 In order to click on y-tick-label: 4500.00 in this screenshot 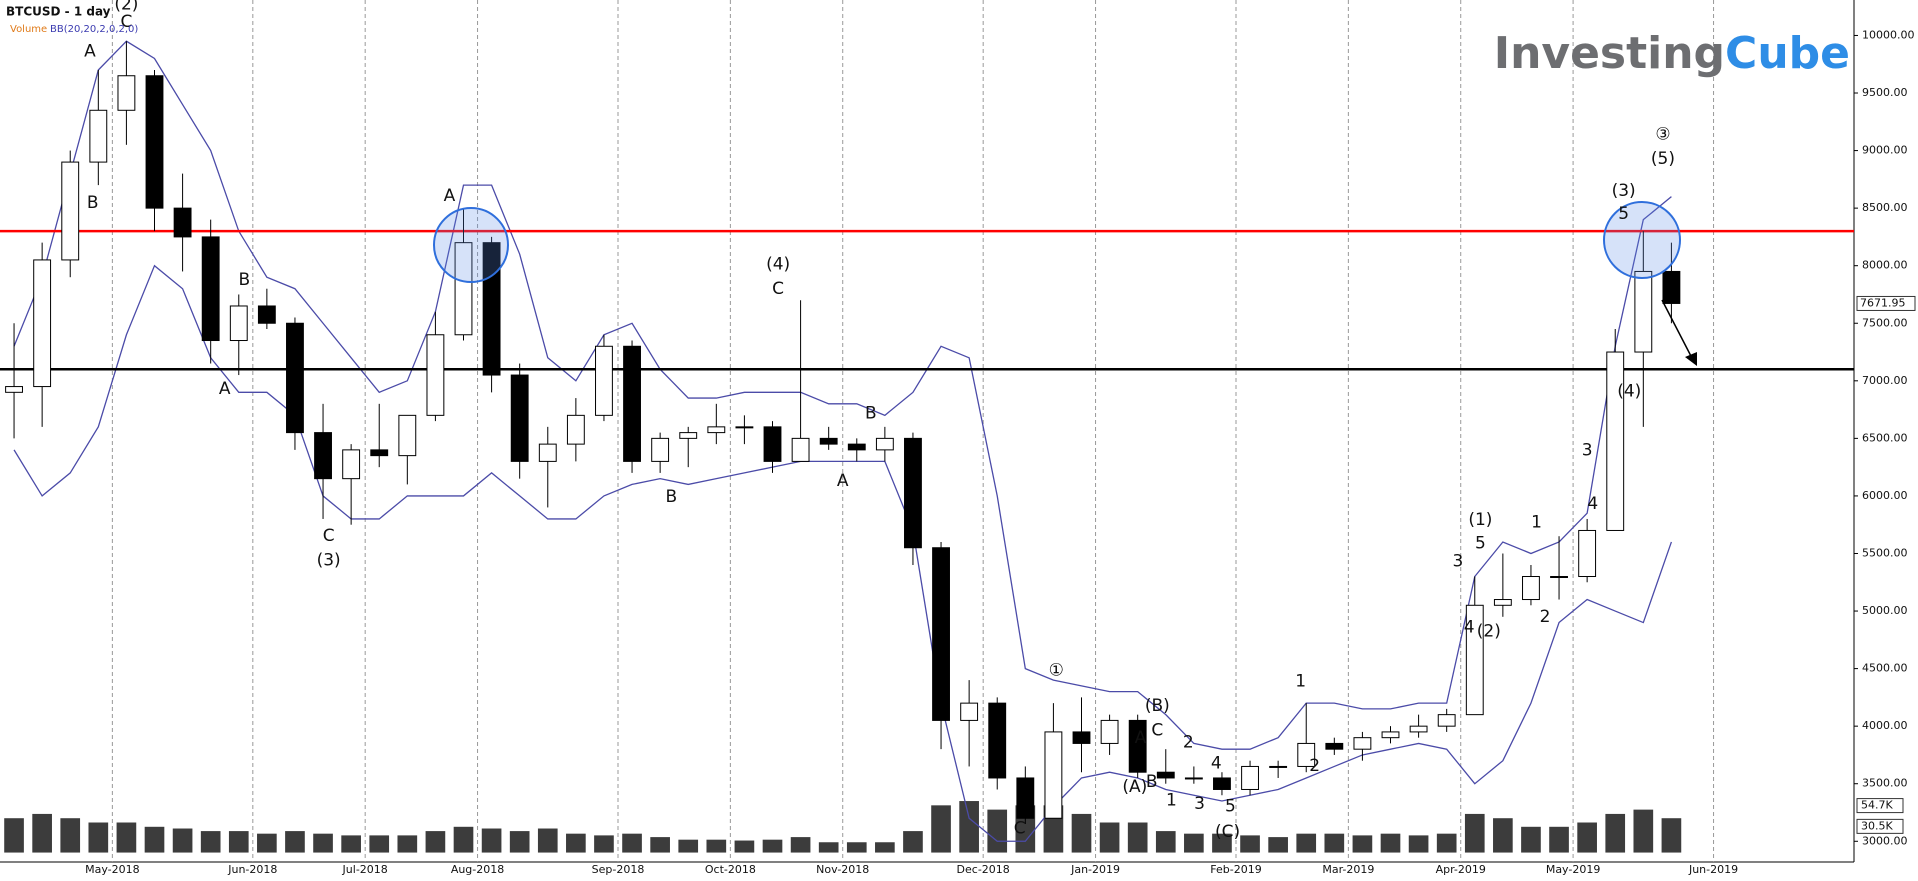, I will do `click(1885, 668)`.